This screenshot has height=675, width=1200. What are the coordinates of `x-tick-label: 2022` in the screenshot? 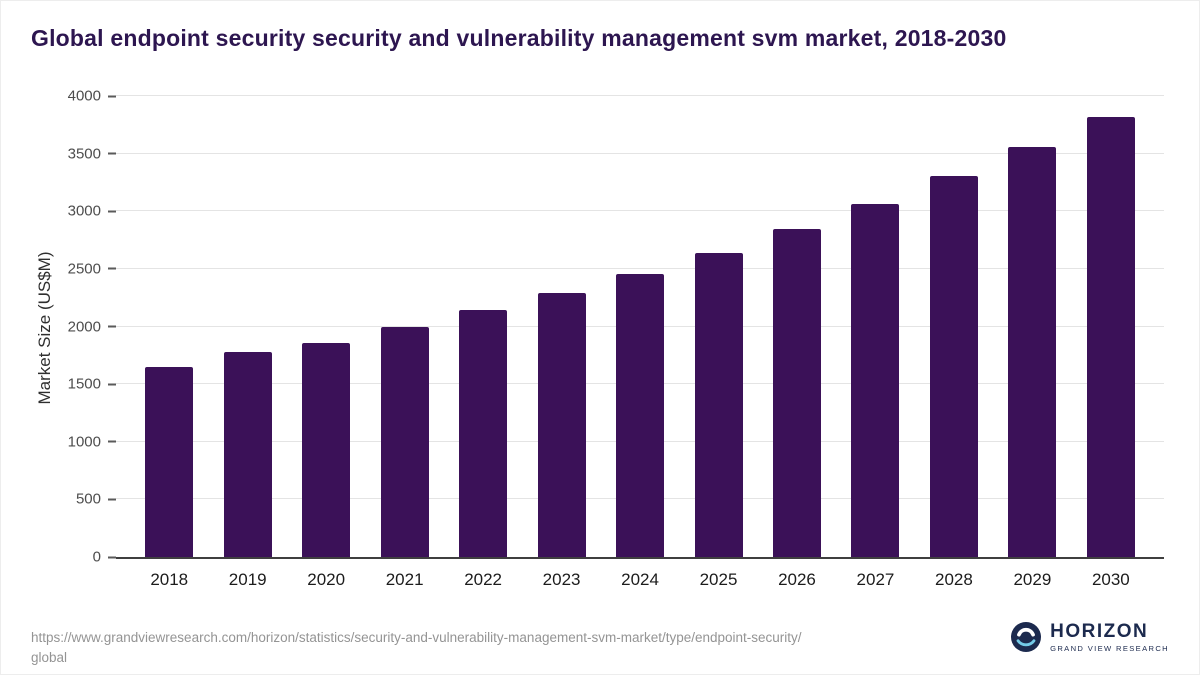 It's located at (483, 579).